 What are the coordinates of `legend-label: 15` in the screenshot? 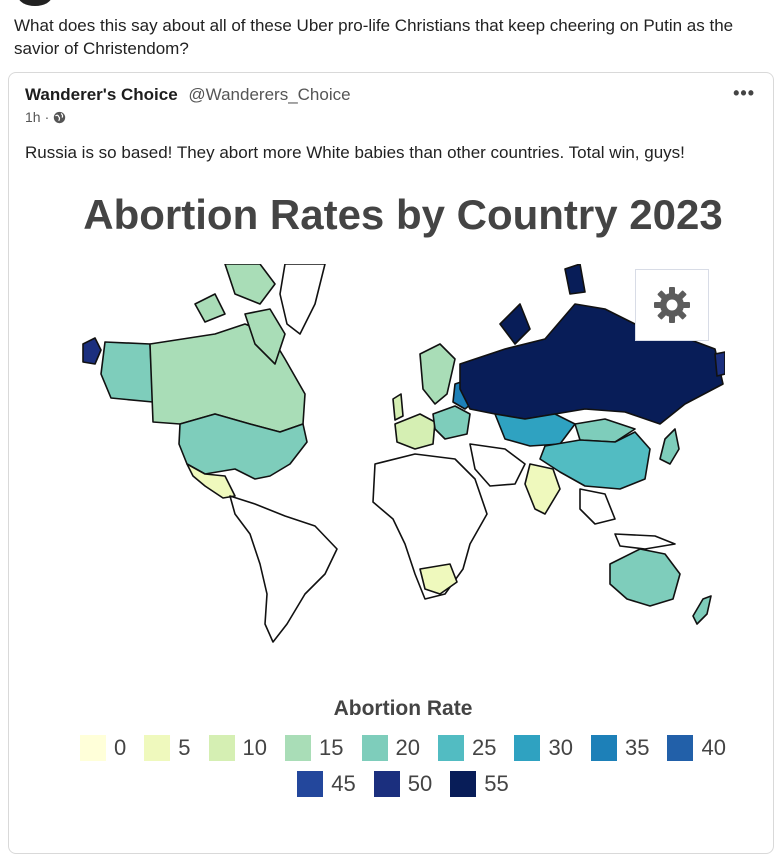 It's located at (331, 747).